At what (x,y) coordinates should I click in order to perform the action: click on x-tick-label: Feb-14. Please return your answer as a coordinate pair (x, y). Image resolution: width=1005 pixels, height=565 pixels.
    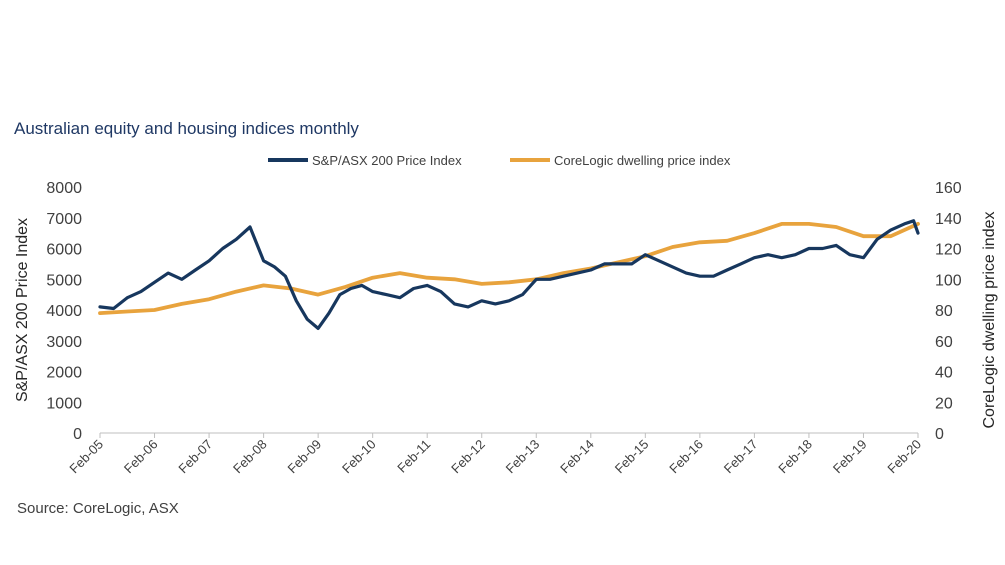
    Looking at the image, I should click on (577, 457).